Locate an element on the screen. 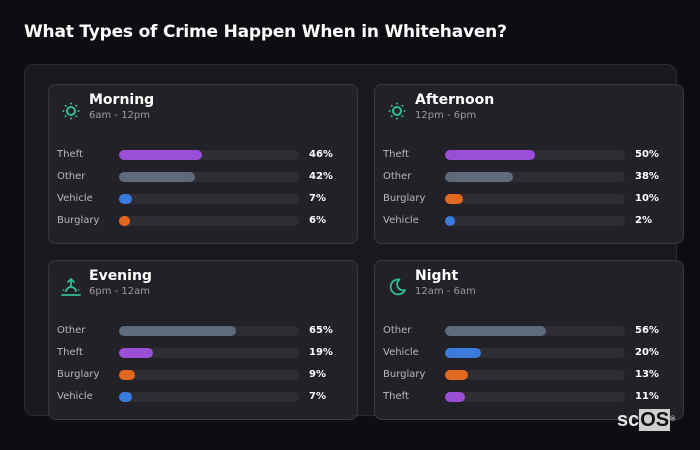 This screenshot has width=700, height=450. bar-row: Theft 46% is located at coordinates (203, 158).